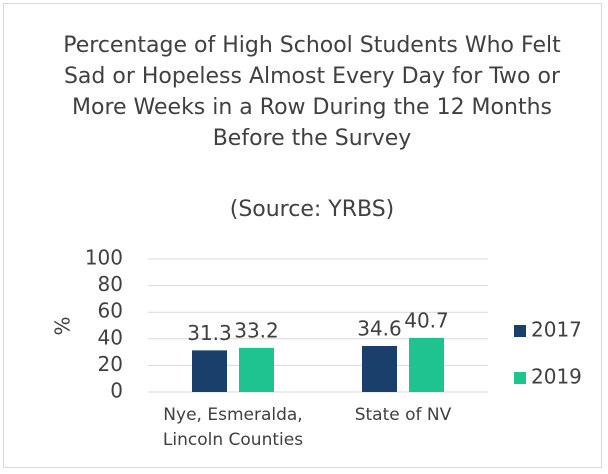 The image size is (608, 474). What do you see at coordinates (556, 330) in the screenshot?
I see `legend-label: 2017` at bounding box center [556, 330].